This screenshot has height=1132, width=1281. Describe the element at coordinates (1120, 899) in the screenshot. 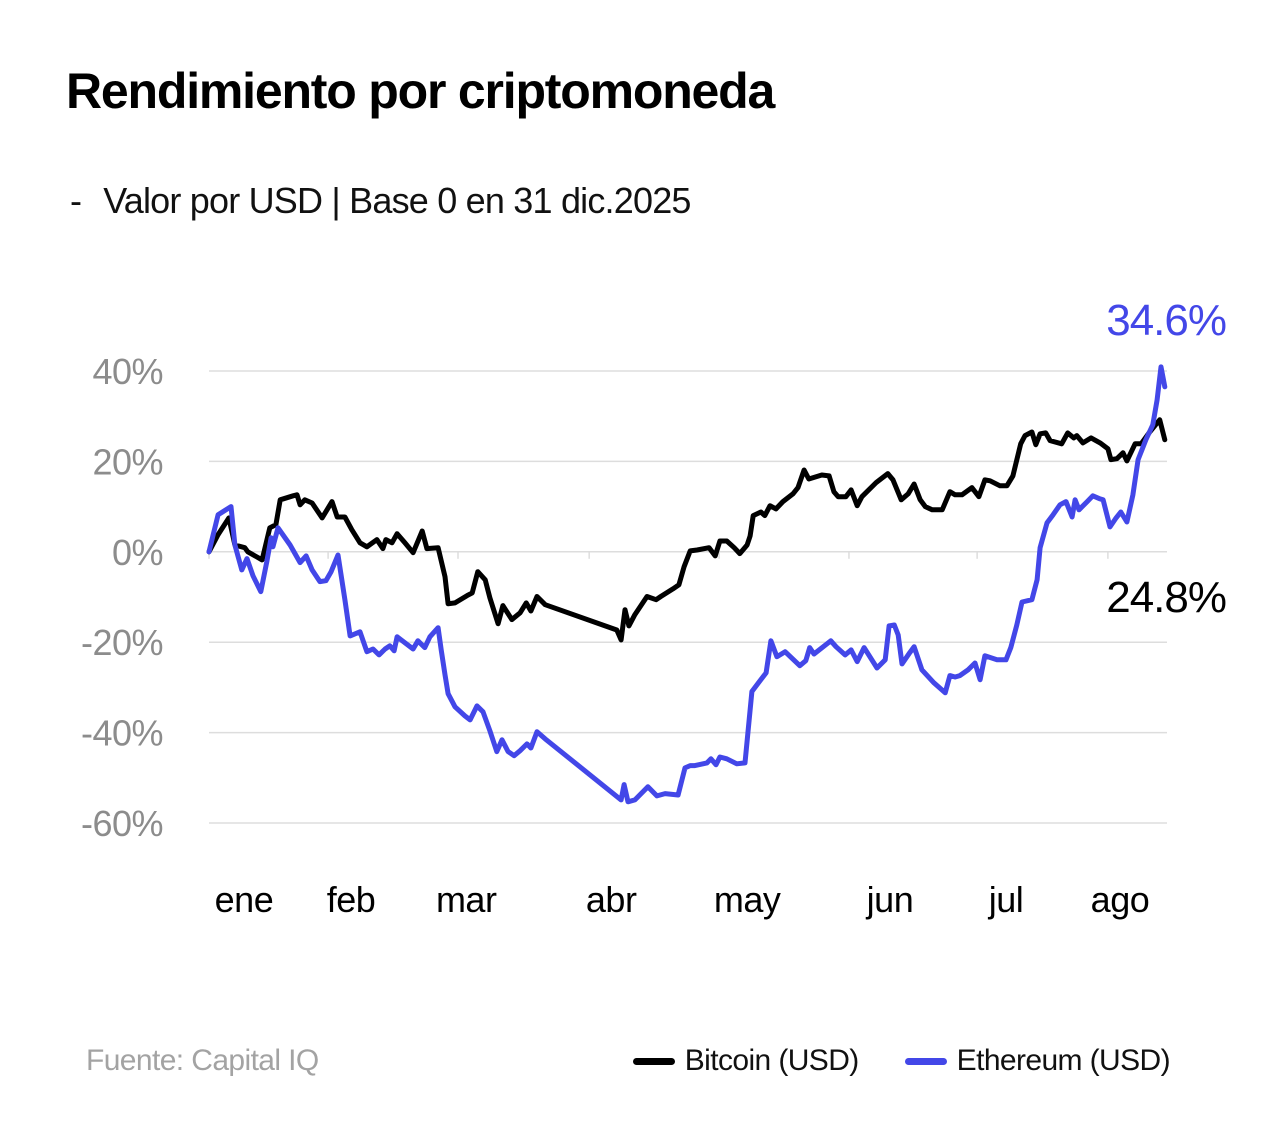

I see `x-tick-label: ago` at that location.